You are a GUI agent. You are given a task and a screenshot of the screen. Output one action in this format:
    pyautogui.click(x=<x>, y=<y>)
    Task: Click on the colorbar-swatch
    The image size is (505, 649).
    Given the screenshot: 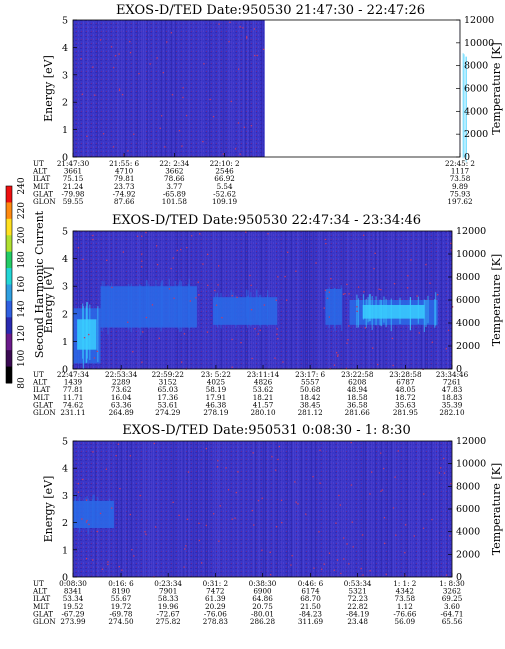 What is the action you would take?
    pyautogui.click(x=9, y=293)
    